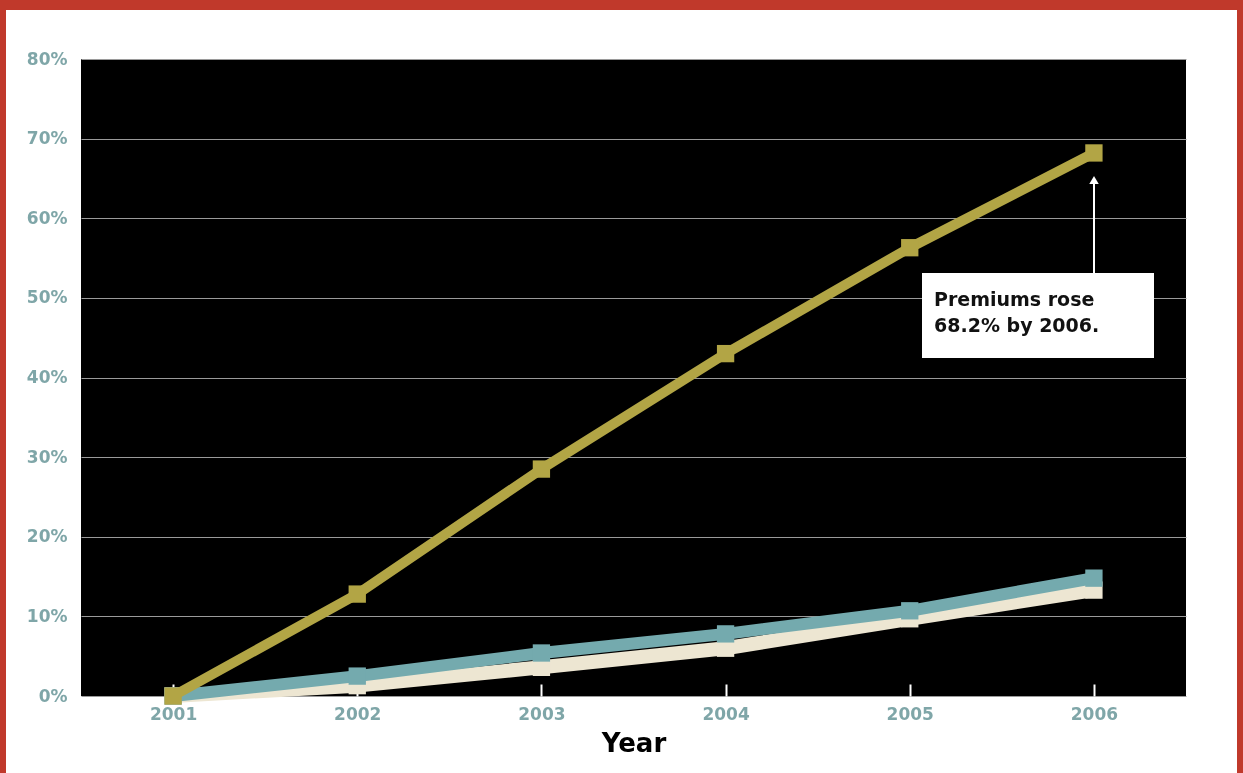  I want to click on y-tick-label: 60%, so click(47, 217).